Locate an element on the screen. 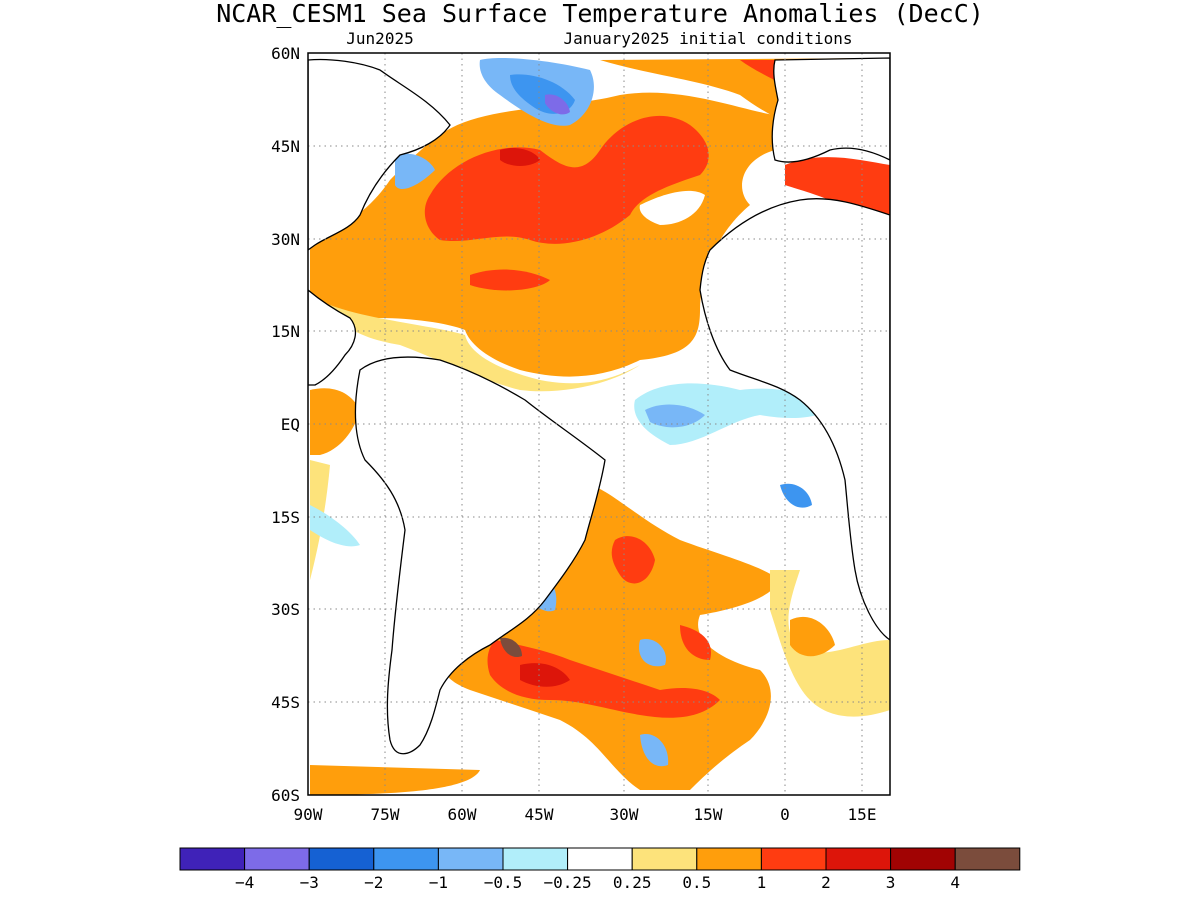 The image size is (1200, 905). colorbar-label: −0.5 is located at coordinates (503, 882).